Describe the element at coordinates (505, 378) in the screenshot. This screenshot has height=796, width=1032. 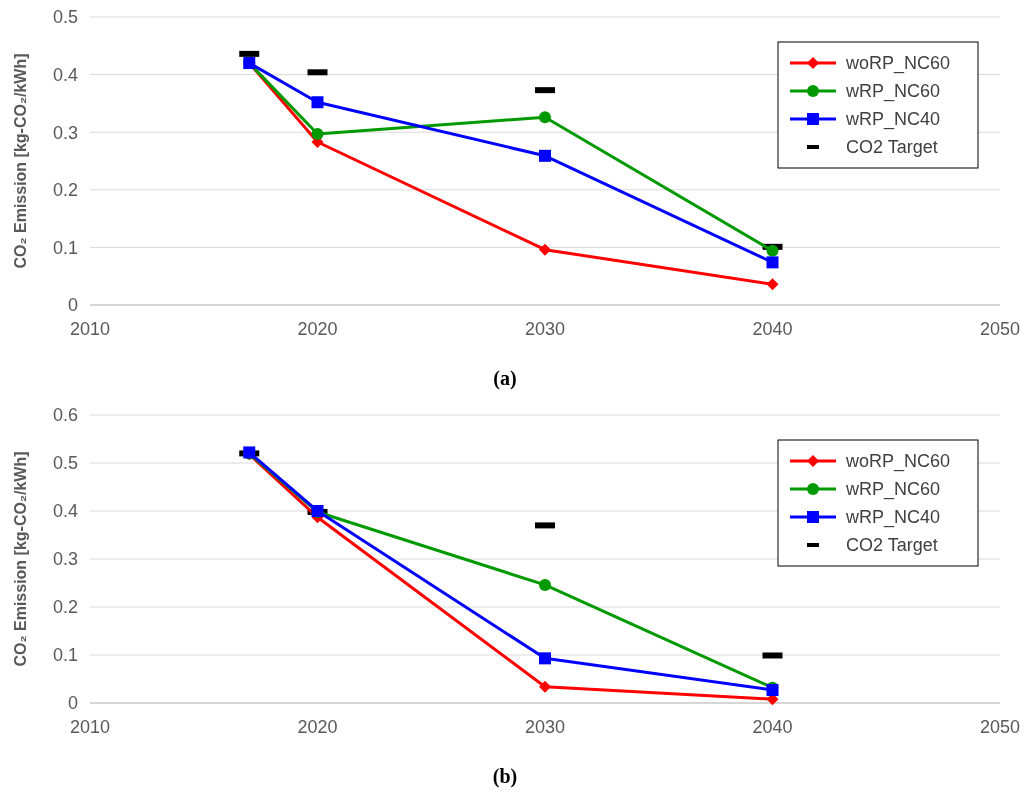
I see `text: (a)` at that location.